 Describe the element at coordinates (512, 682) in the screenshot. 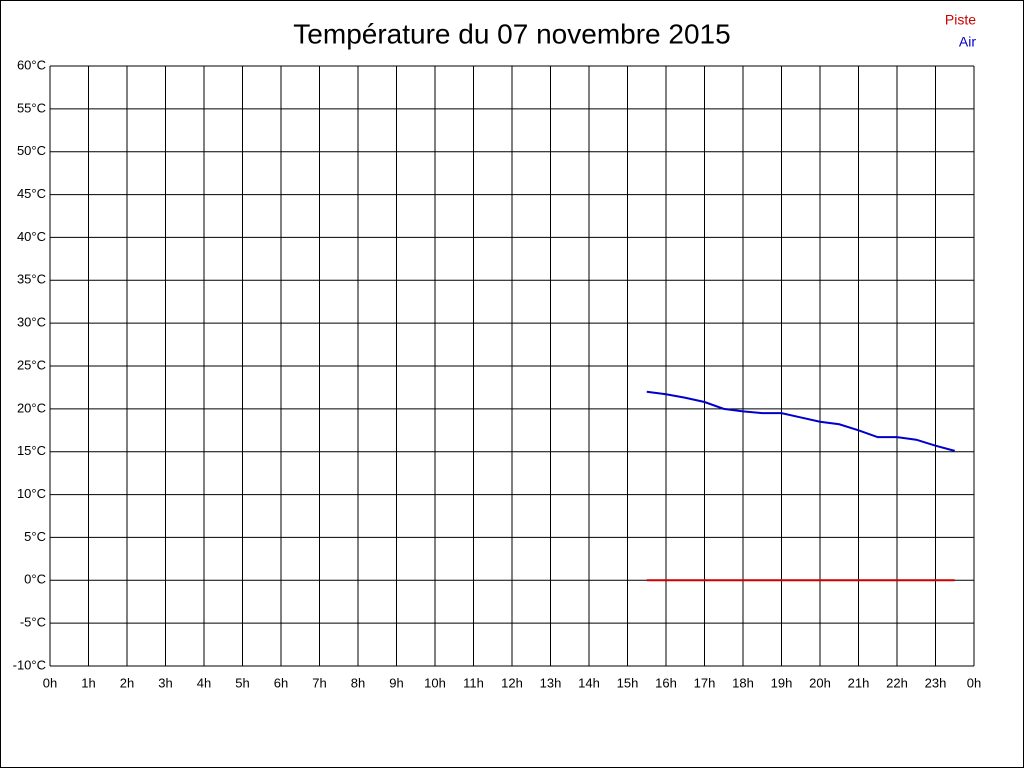

I see `x-tick-label: 12h` at that location.